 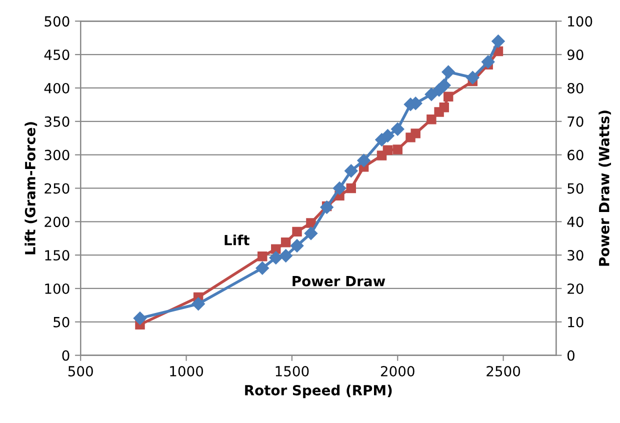 What do you see at coordinates (576, 121) in the screenshot?
I see `y2-tick-label: 70` at bounding box center [576, 121].